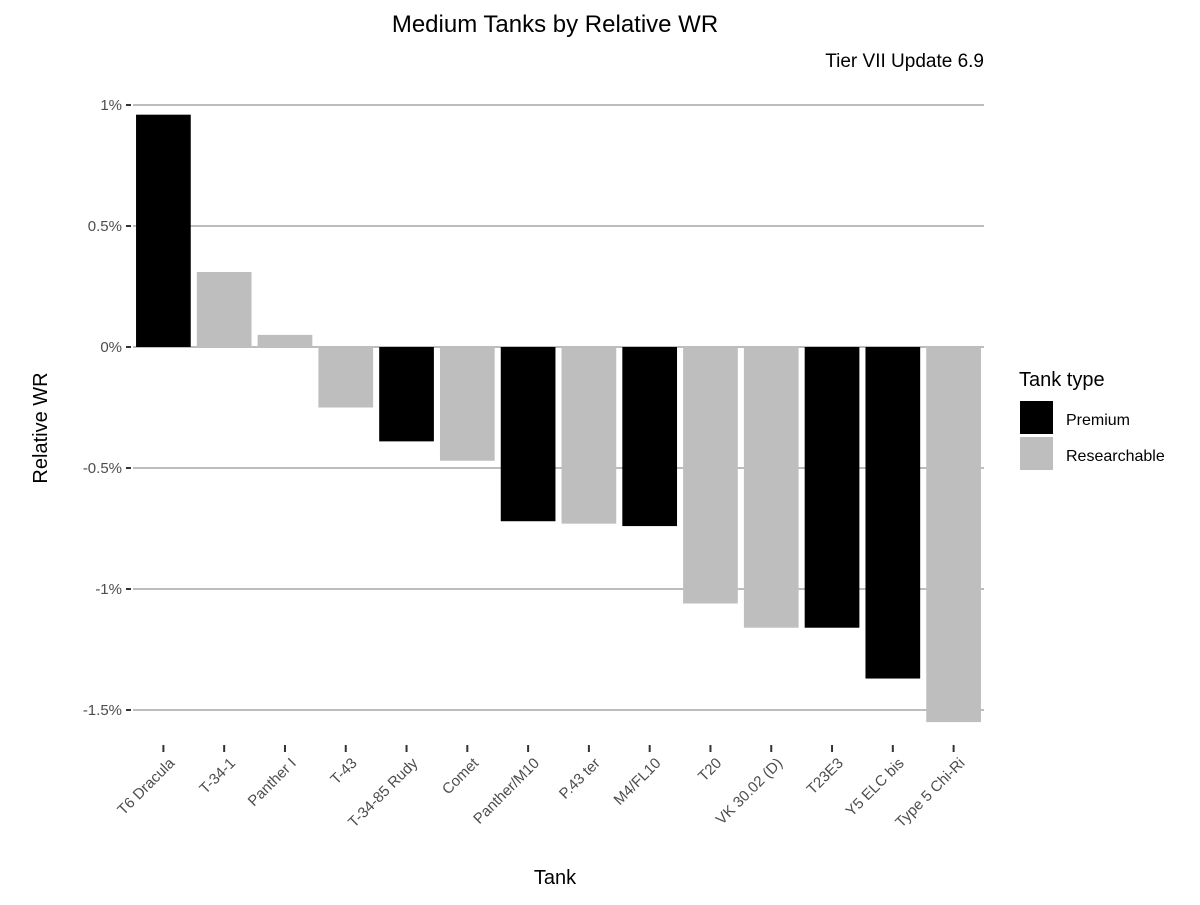 The width and height of the screenshot is (1200, 905). I want to click on x-tick-label: Panther I, so click(272, 782).